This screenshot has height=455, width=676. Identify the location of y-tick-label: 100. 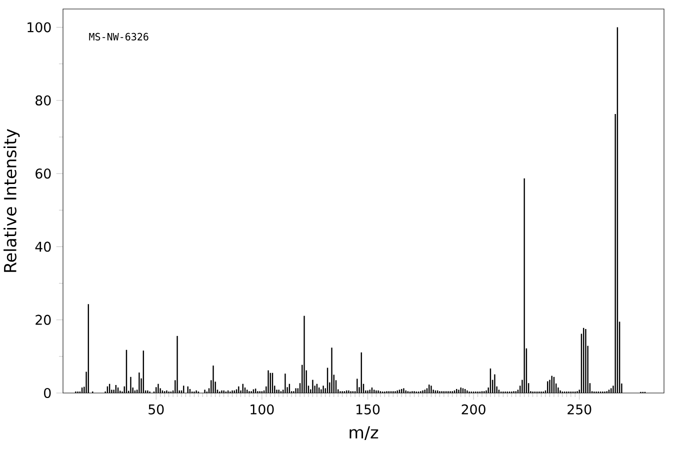
(39, 27).